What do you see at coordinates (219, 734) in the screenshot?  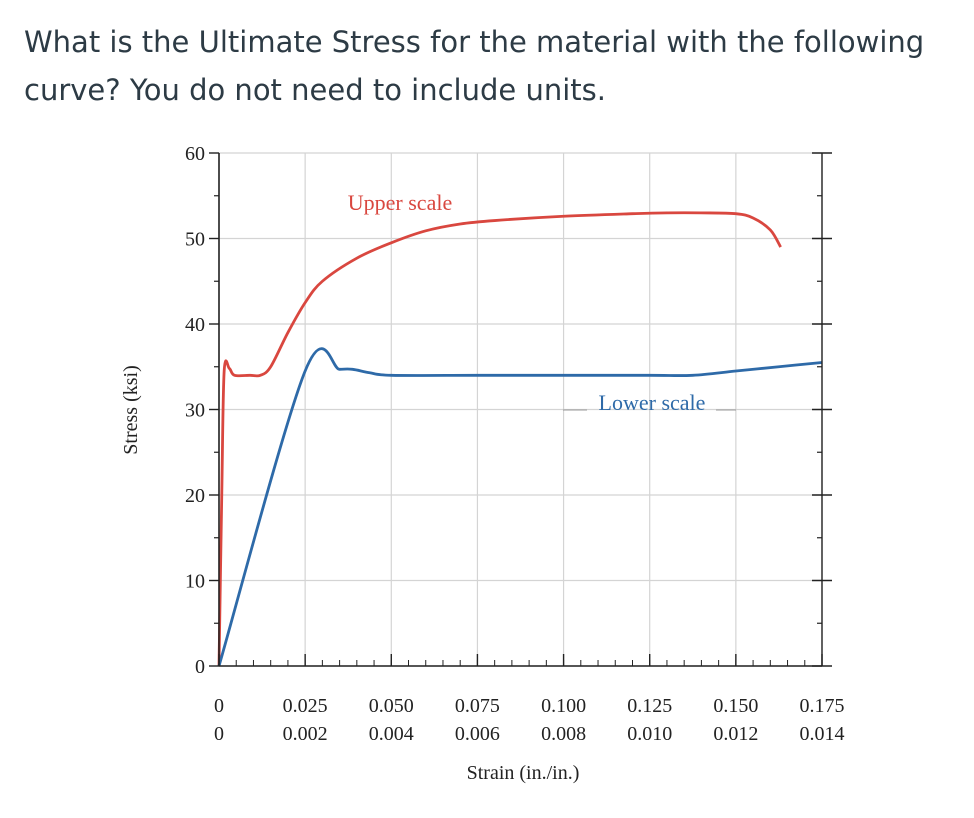 I see `x-lower-tick-label: 0` at bounding box center [219, 734].